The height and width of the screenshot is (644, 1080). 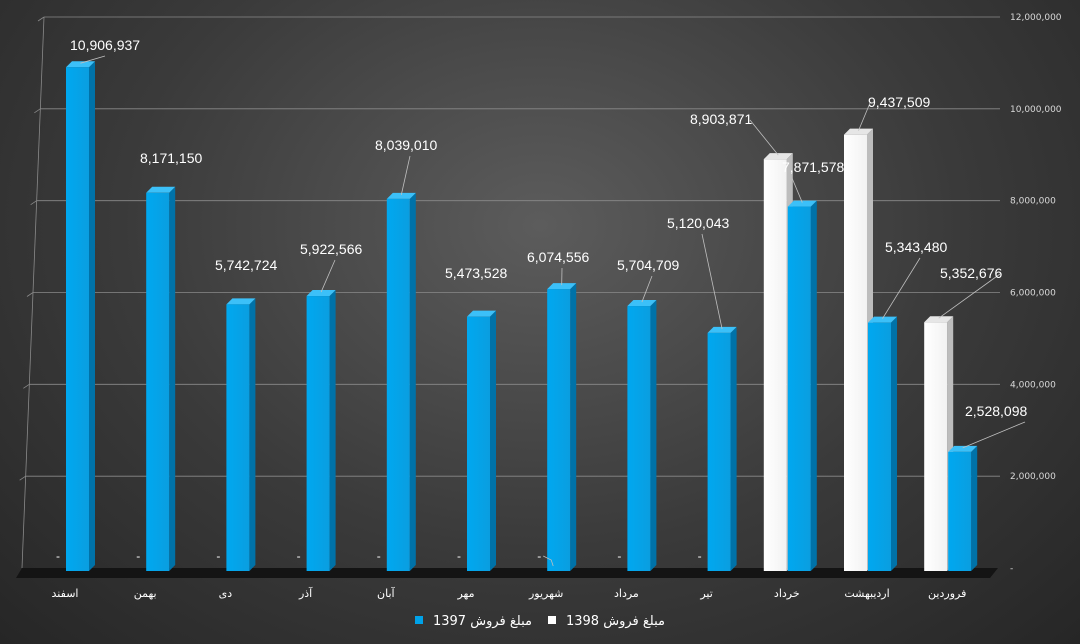 What do you see at coordinates (105, 45) in the screenshot?
I see `data-label: 10,906,937` at bounding box center [105, 45].